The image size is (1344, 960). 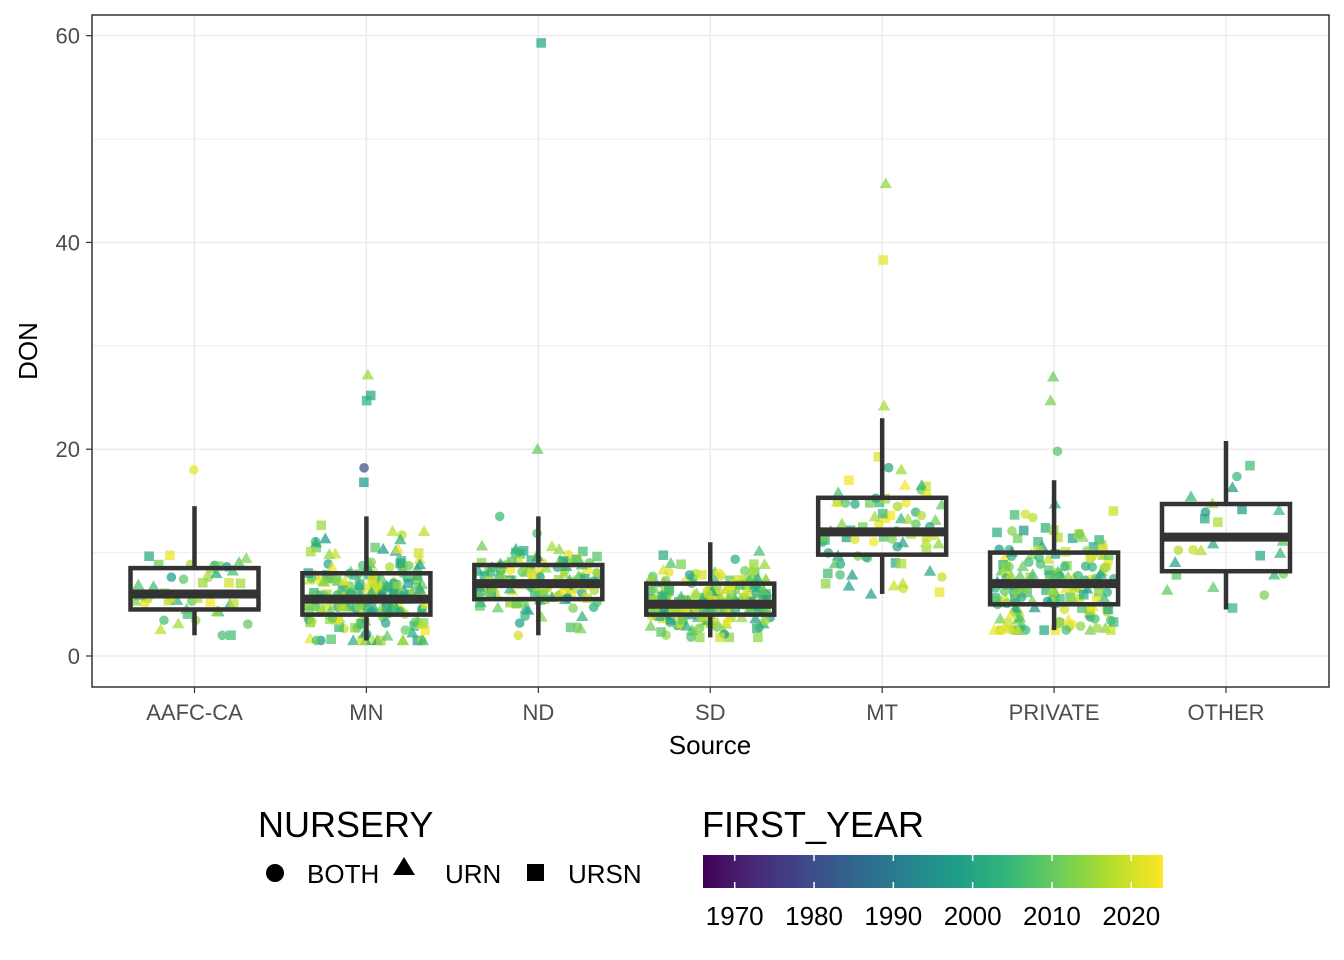 I want to click on x-tick-label: AAFC-CA, so click(x=194, y=712).